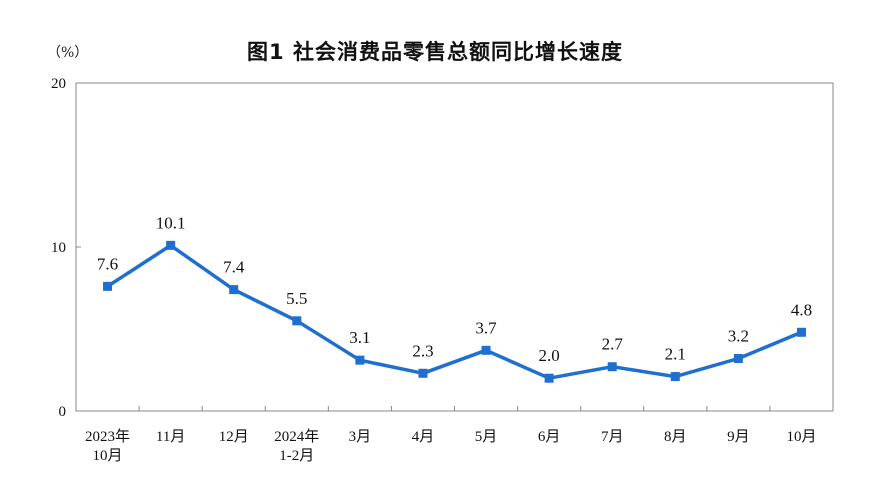  I want to click on data-label: 2.0, so click(549, 355).